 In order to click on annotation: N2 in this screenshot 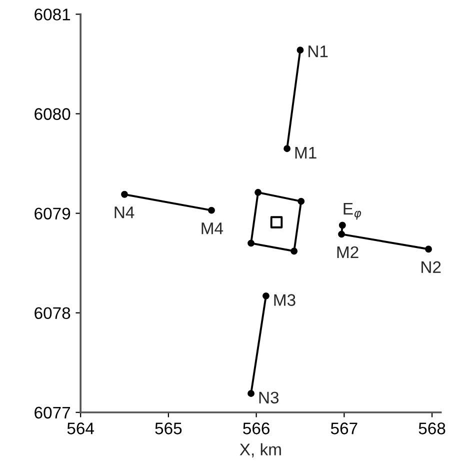, I will do `click(431, 267)`.